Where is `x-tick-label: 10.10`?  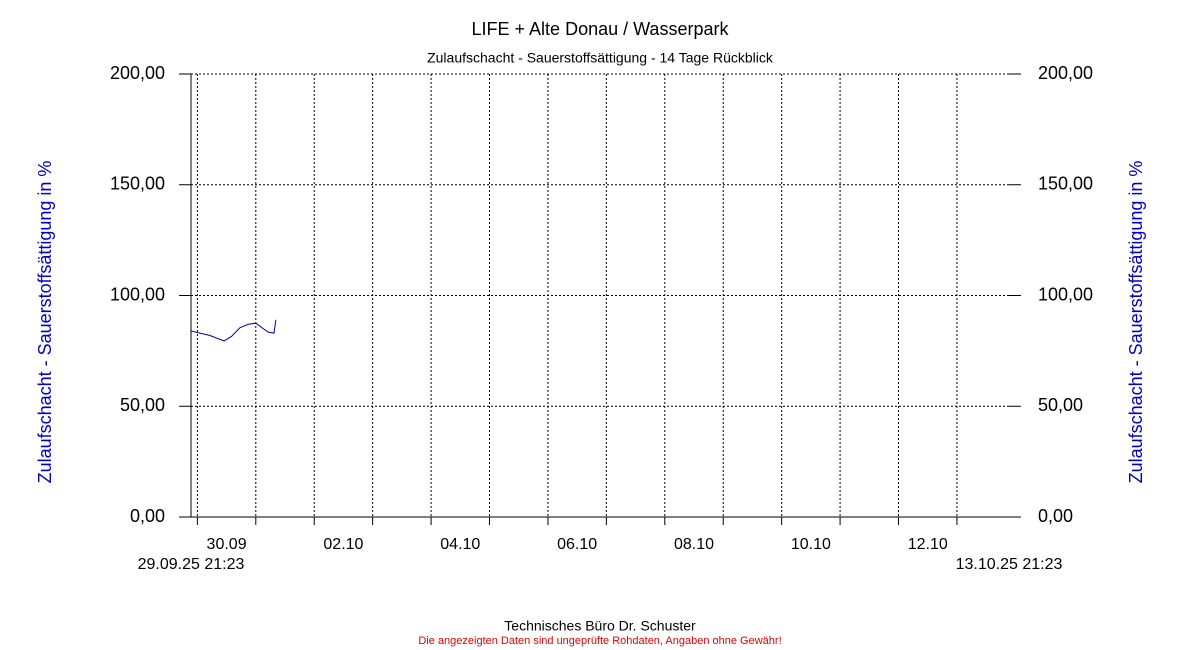 x-tick-label: 10.10 is located at coordinates (811, 544).